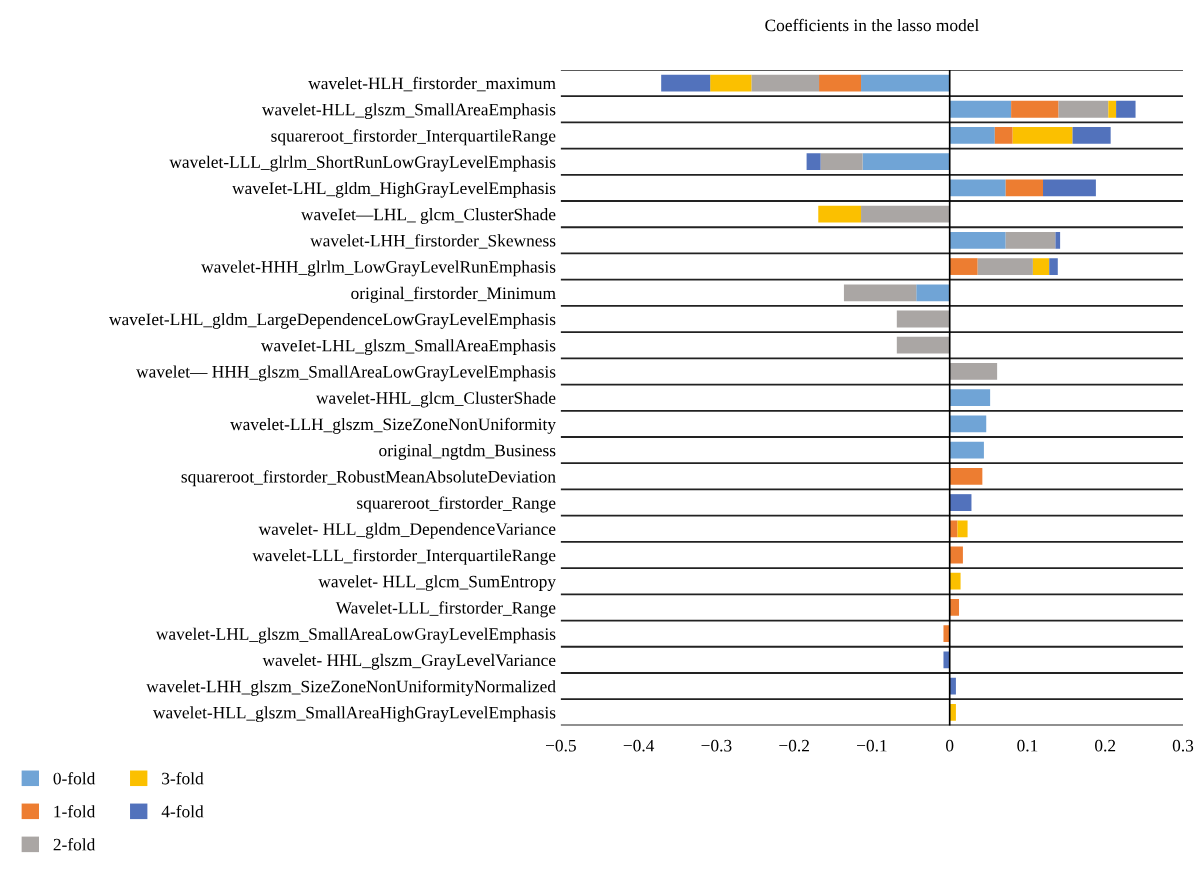  What do you see at coordinates (404, 556) in the screenshot?
I see `y-tick-label: wavelet-LLL_firstorder_InterquartileRange` at bounding box center [404, 556].